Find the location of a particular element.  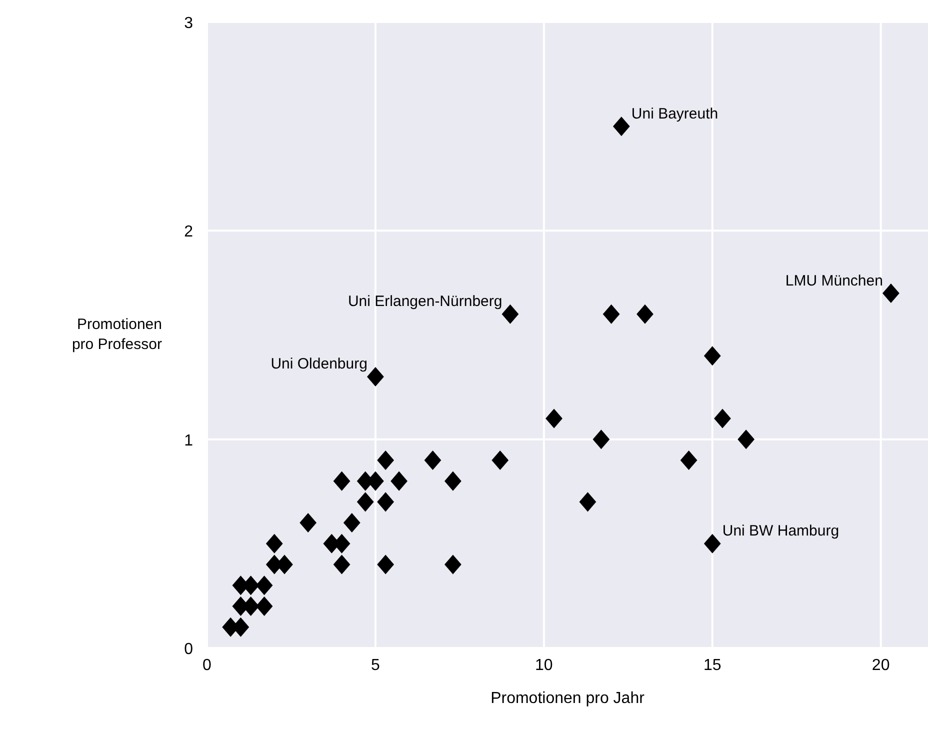

x-tick-label: 0 is located at coordinates (207, 665).